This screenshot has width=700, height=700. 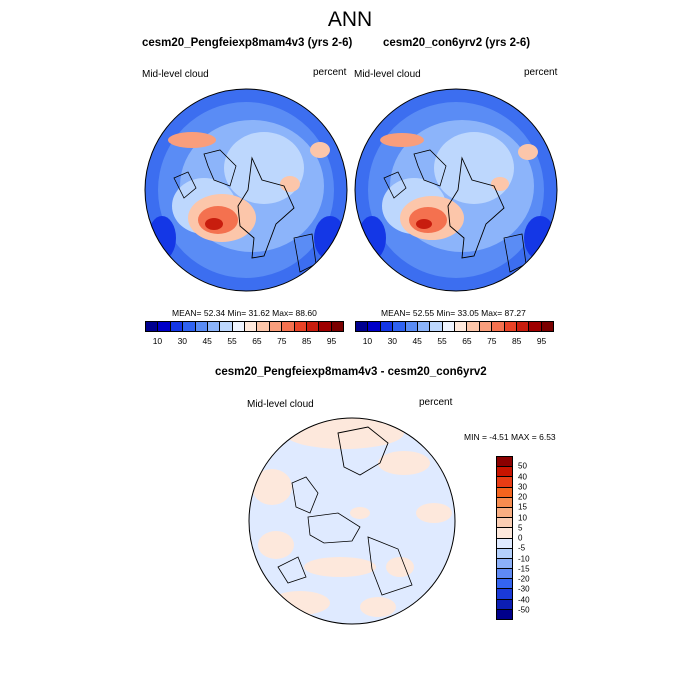 What do you see at coordinates (367, 341) in the screenshot?
I see `panel-2-colorbar-label: 10` at bounding box center [367, 341].